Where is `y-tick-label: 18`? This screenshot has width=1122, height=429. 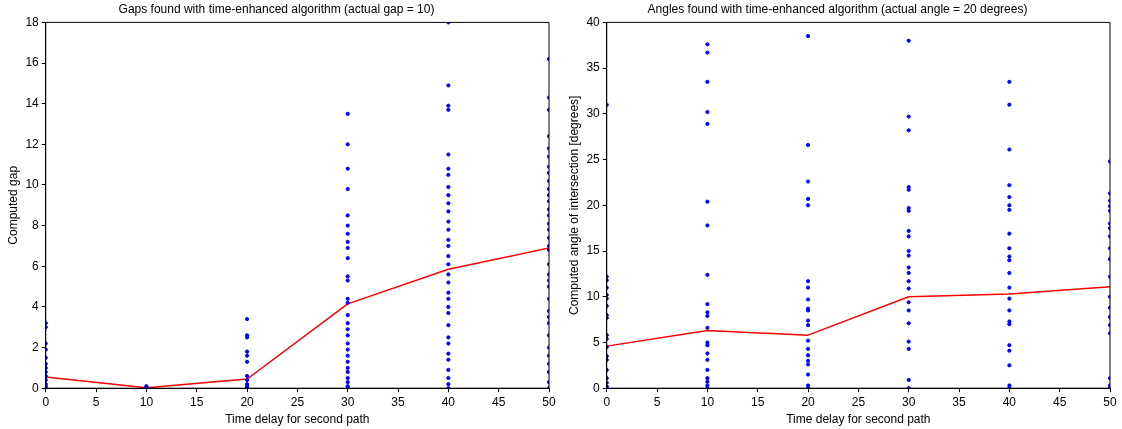 y-tick-label: 18 is located at coordinates (32, 21).